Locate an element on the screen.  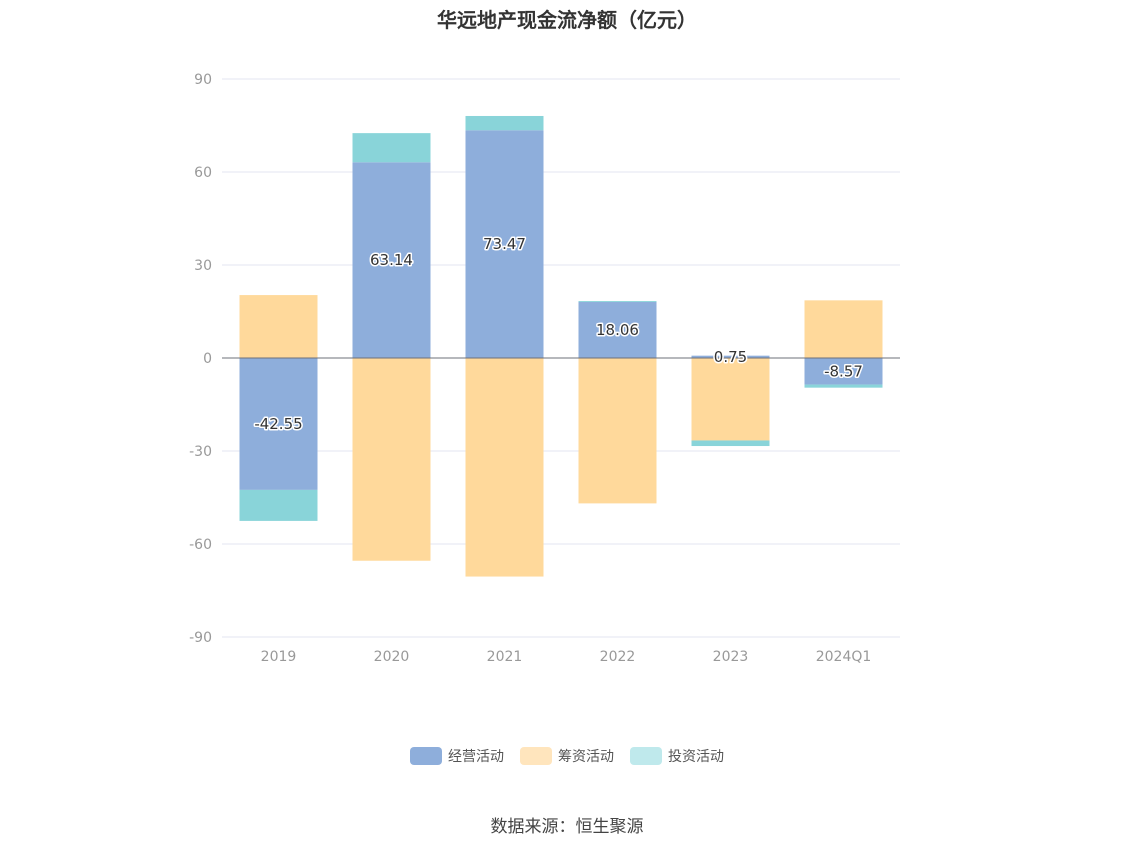
x-tick-label: 2019 is located at coordinates (279, 657).